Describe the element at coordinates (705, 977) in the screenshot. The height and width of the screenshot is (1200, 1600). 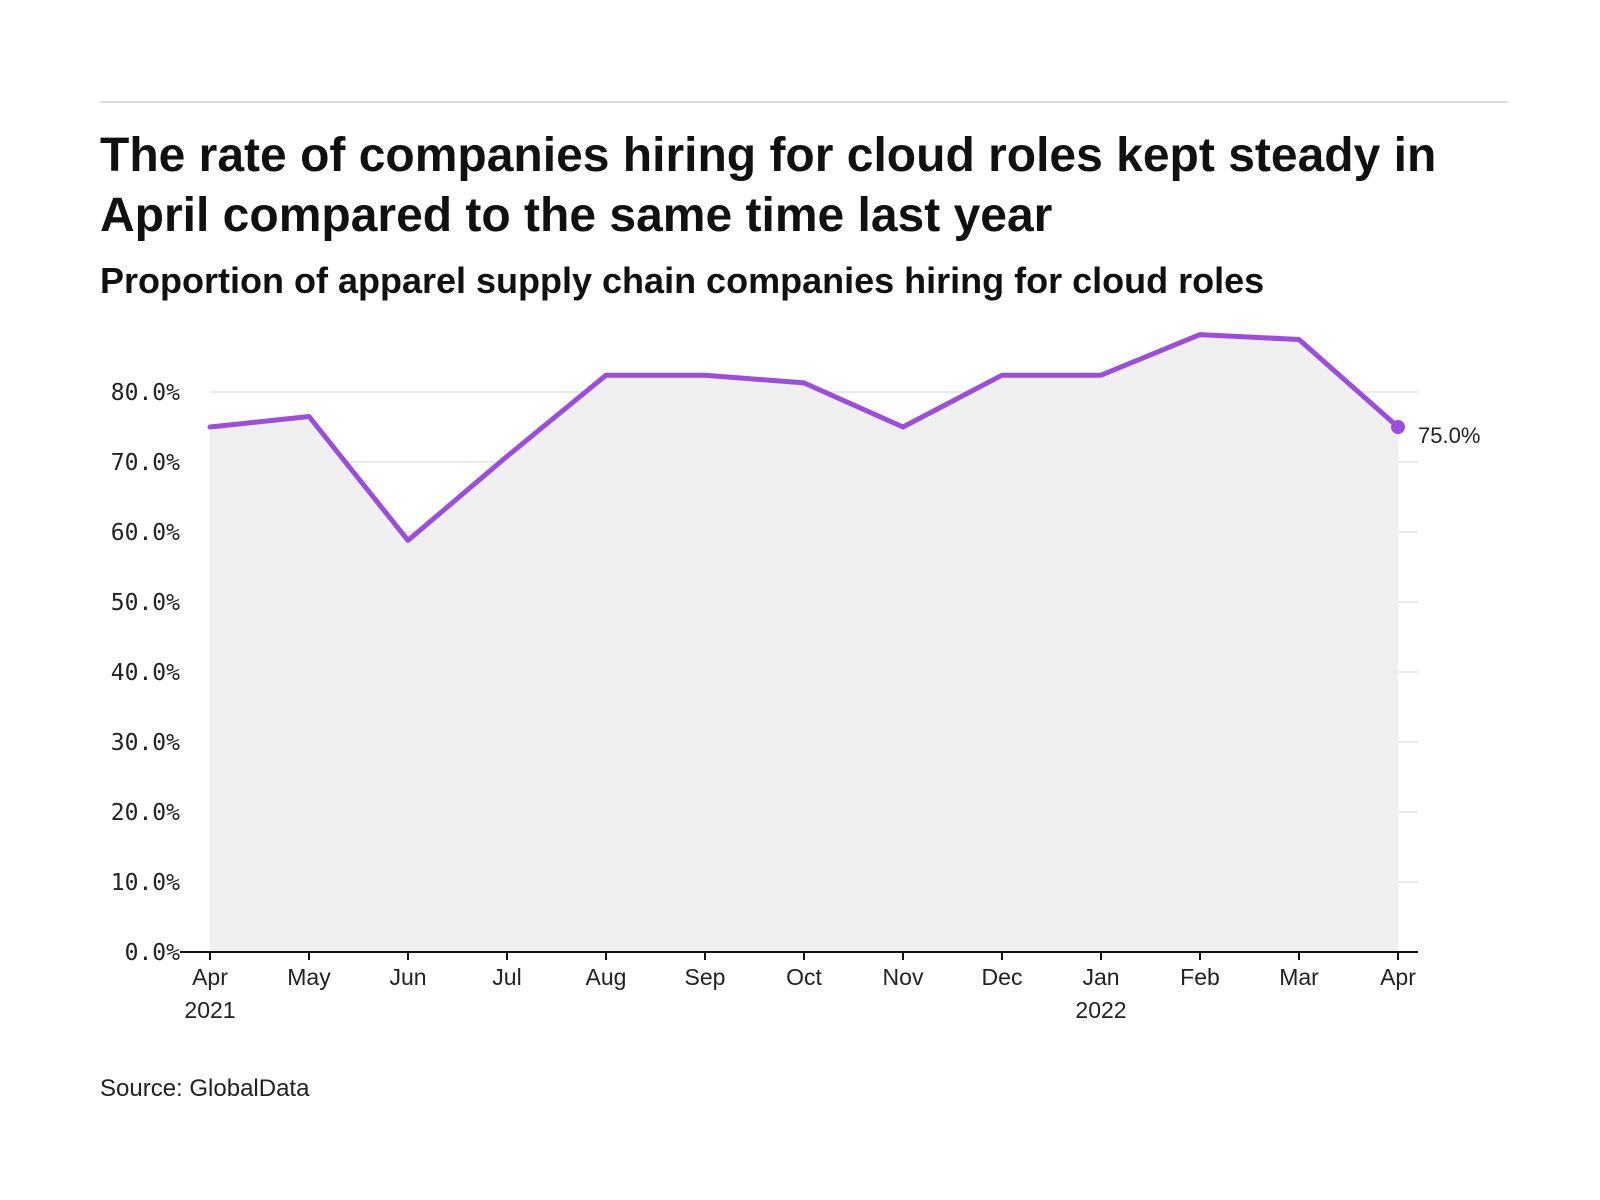
I see `x-tick-label: Sep` at that location.